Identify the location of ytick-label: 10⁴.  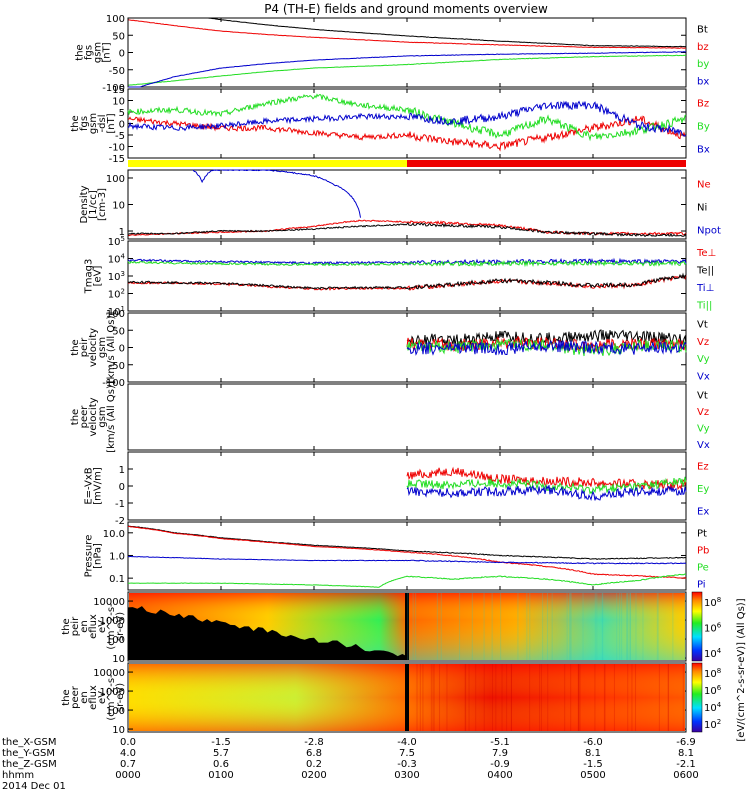
(117, 259).